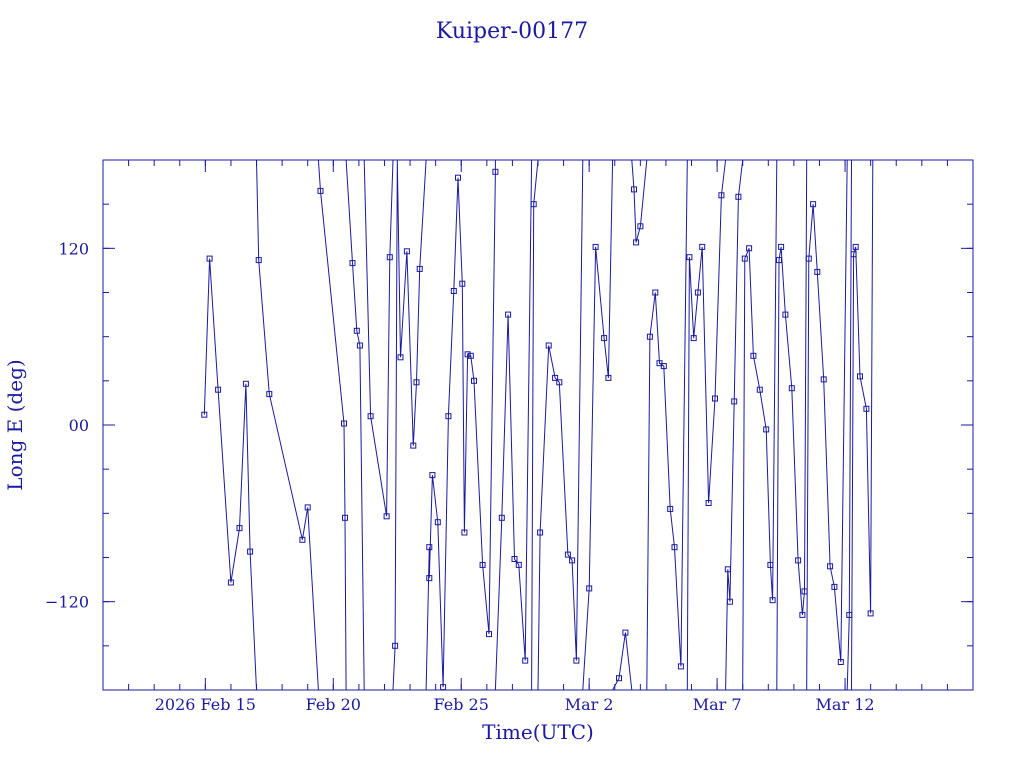 Image resolution: width=1024 pixels, height=768 pixels. I want to click on y-tick-label: 00, so click(79, 425).